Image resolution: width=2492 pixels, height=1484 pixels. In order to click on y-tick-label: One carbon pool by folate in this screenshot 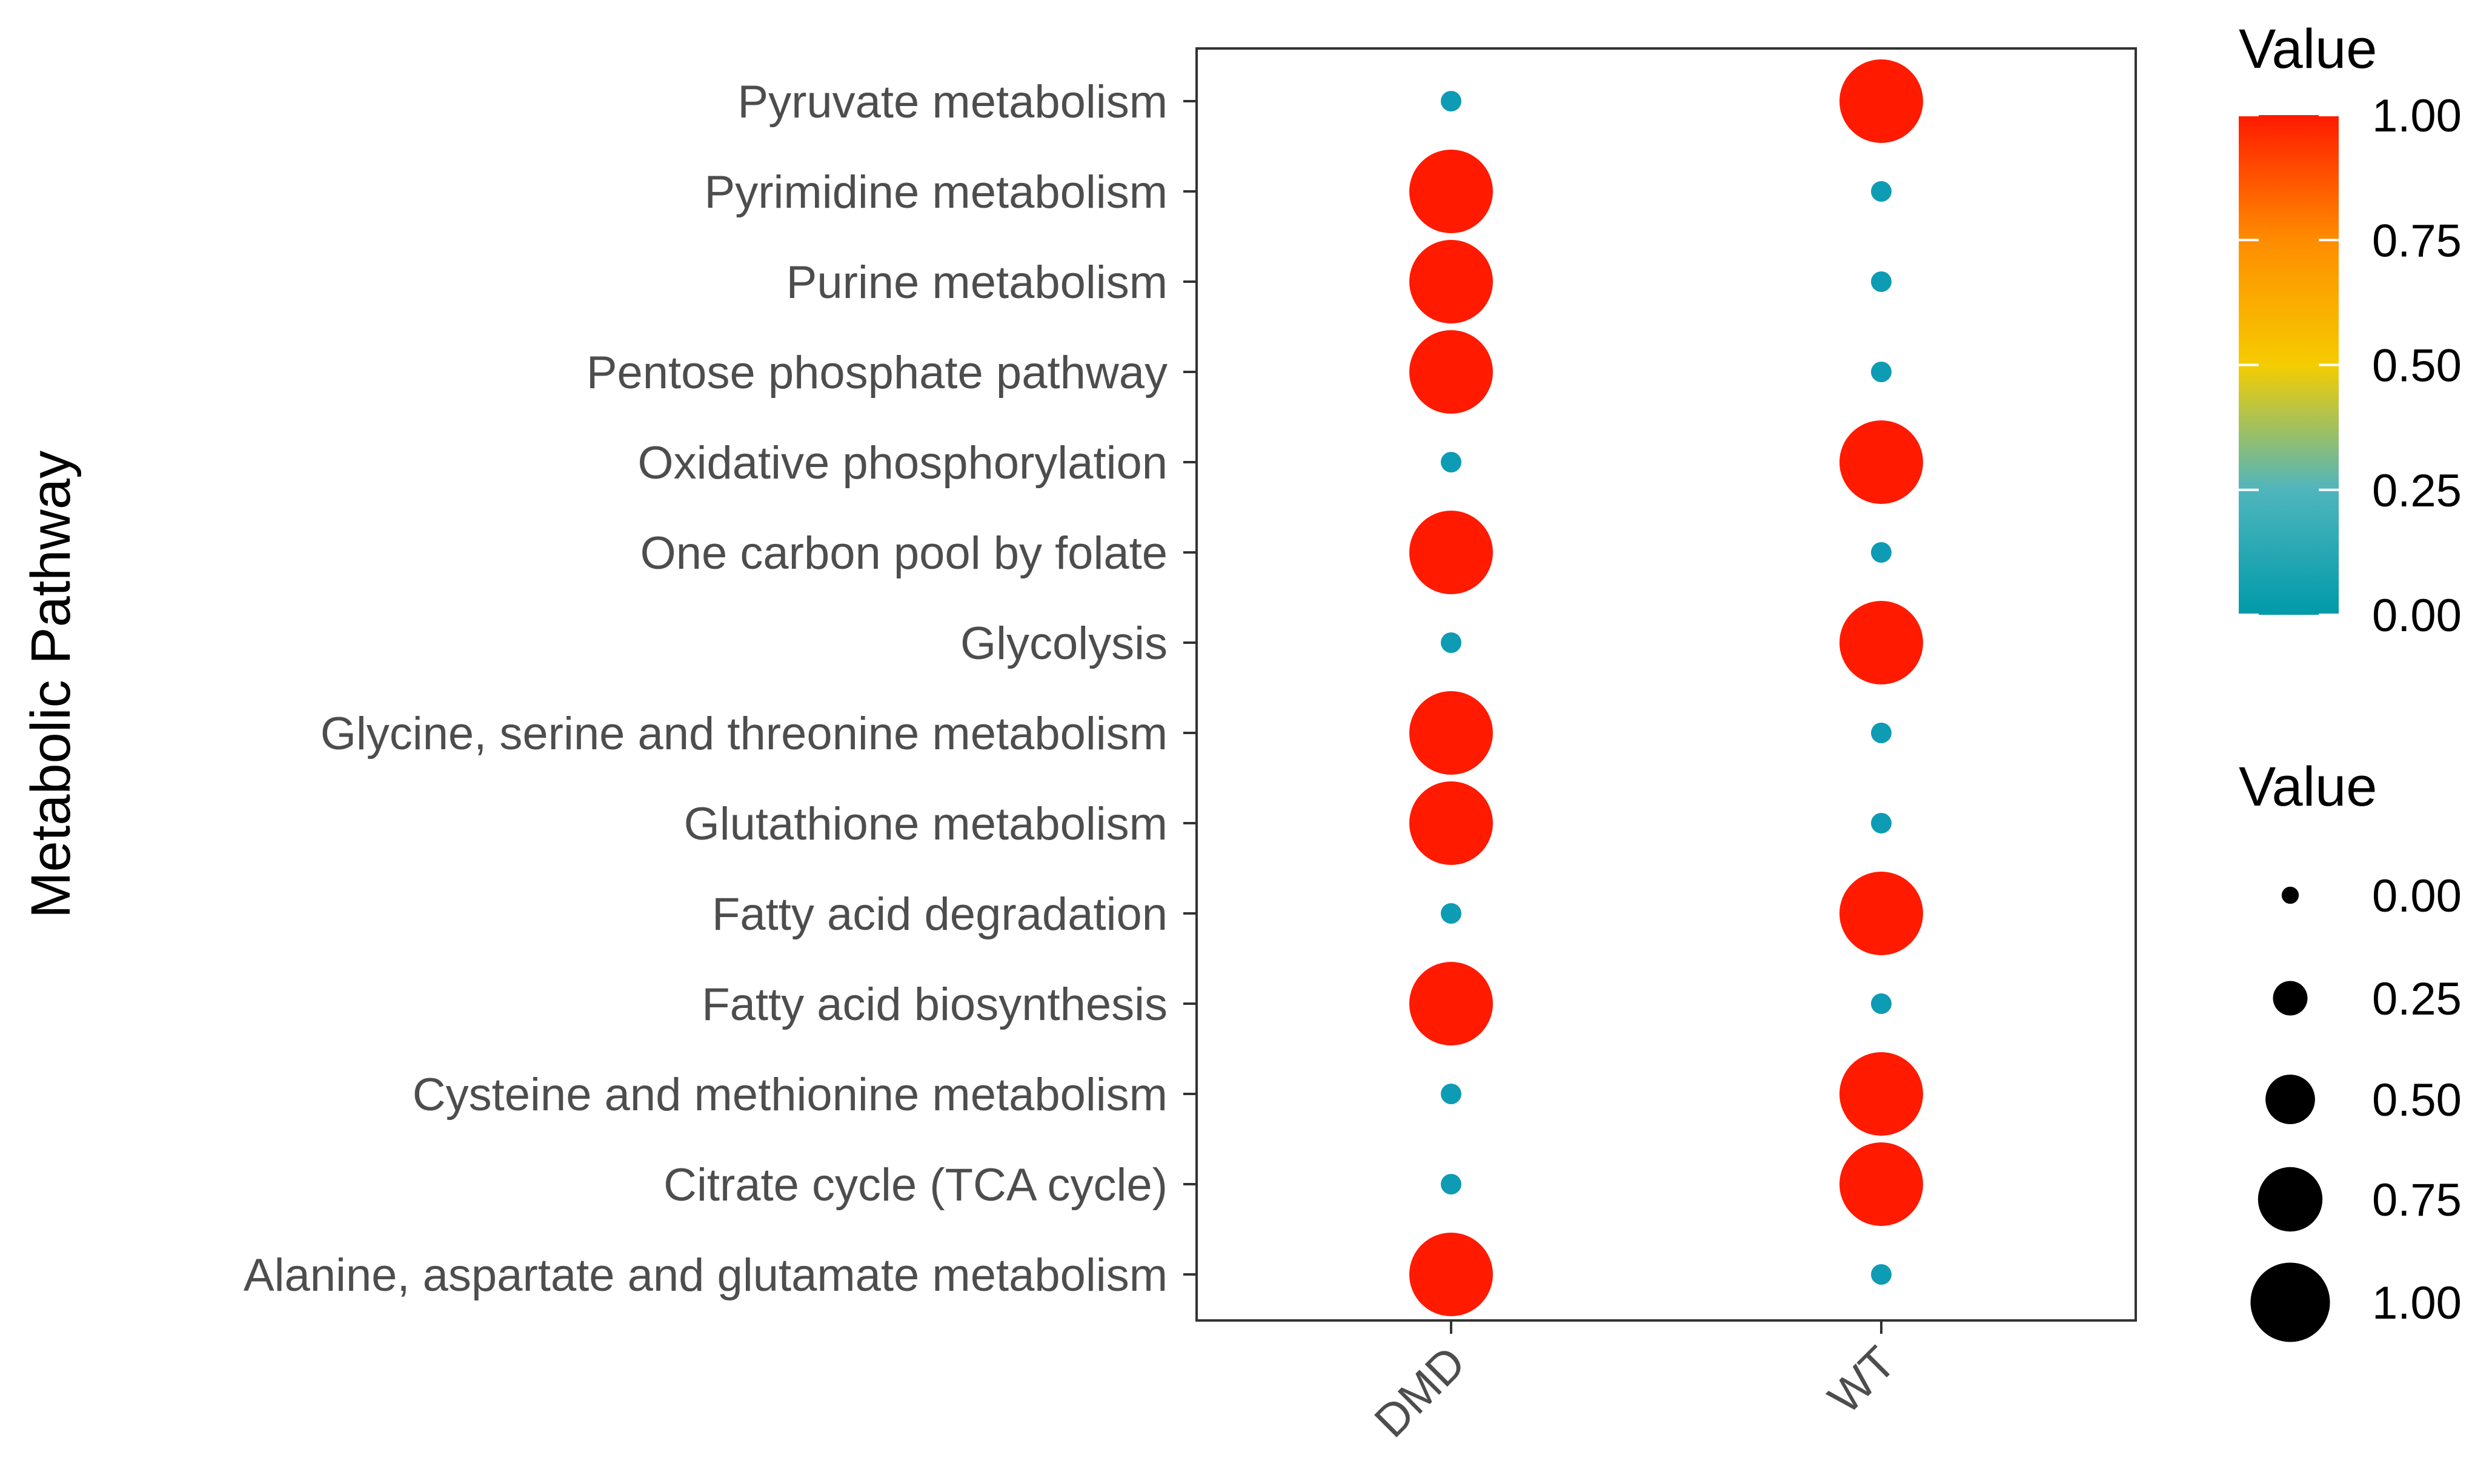, I will do `click(904, 553)`.